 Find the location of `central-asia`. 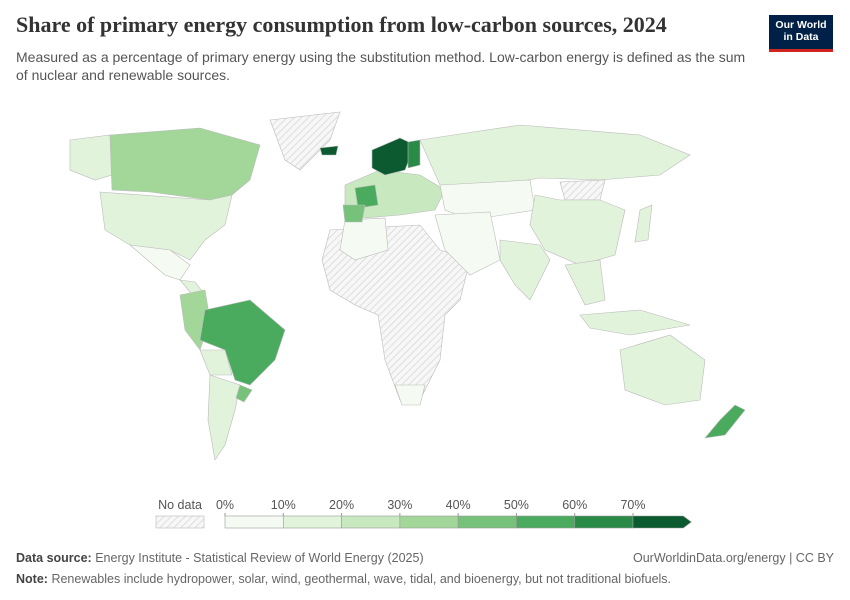

central-asia is located at coordinates (487, 200).